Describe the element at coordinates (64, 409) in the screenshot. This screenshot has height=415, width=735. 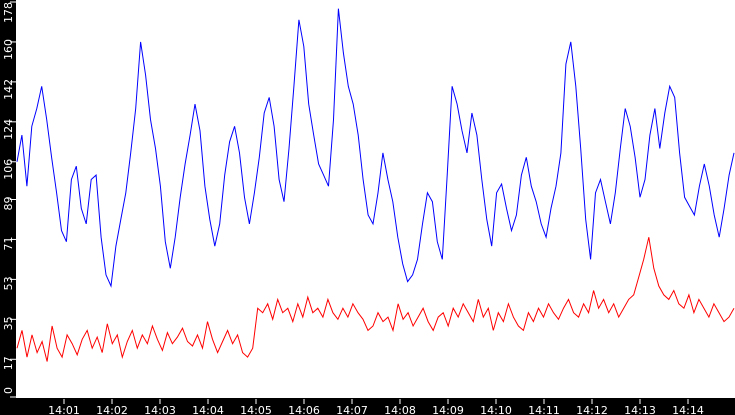
I see `x-tick-label: 14:01` at that location.